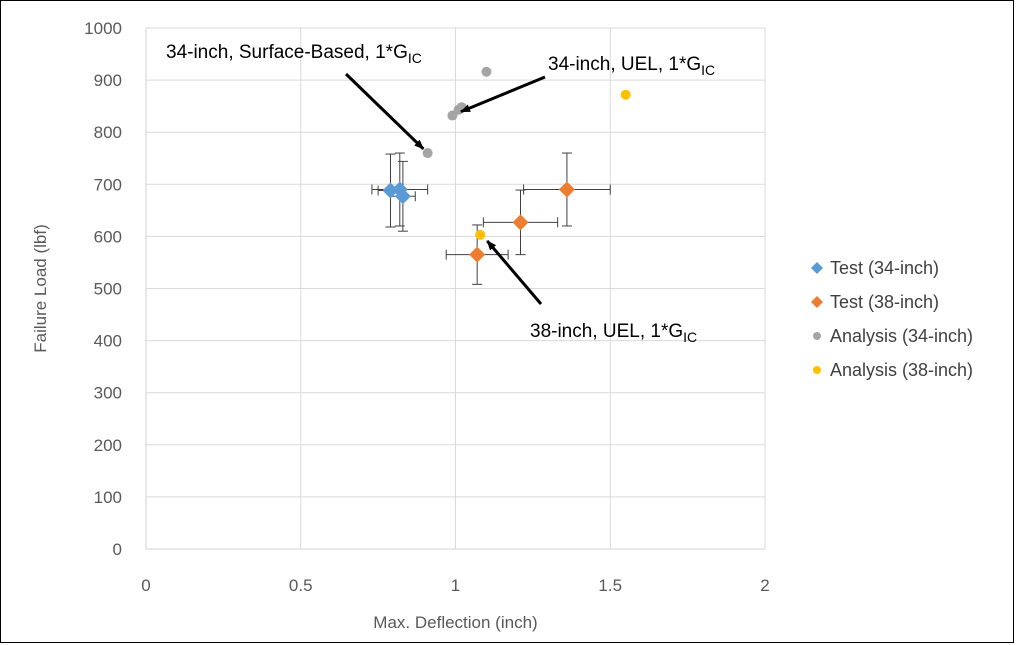  Describe the element at coordinates (491, 218) in the screenshot. I see `error-bars` at that location.